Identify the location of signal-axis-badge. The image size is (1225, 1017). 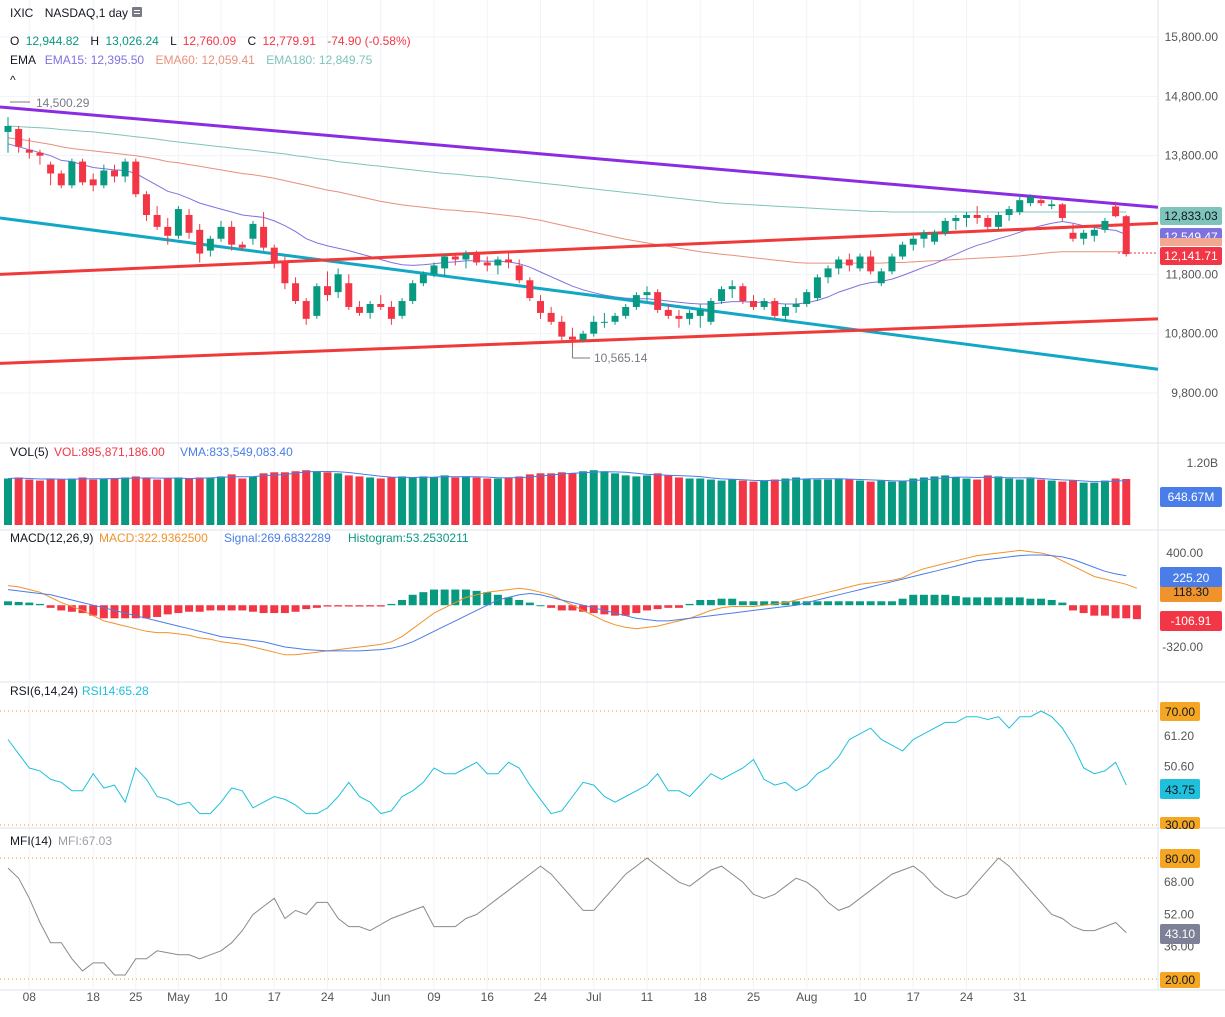
(1191, 577).